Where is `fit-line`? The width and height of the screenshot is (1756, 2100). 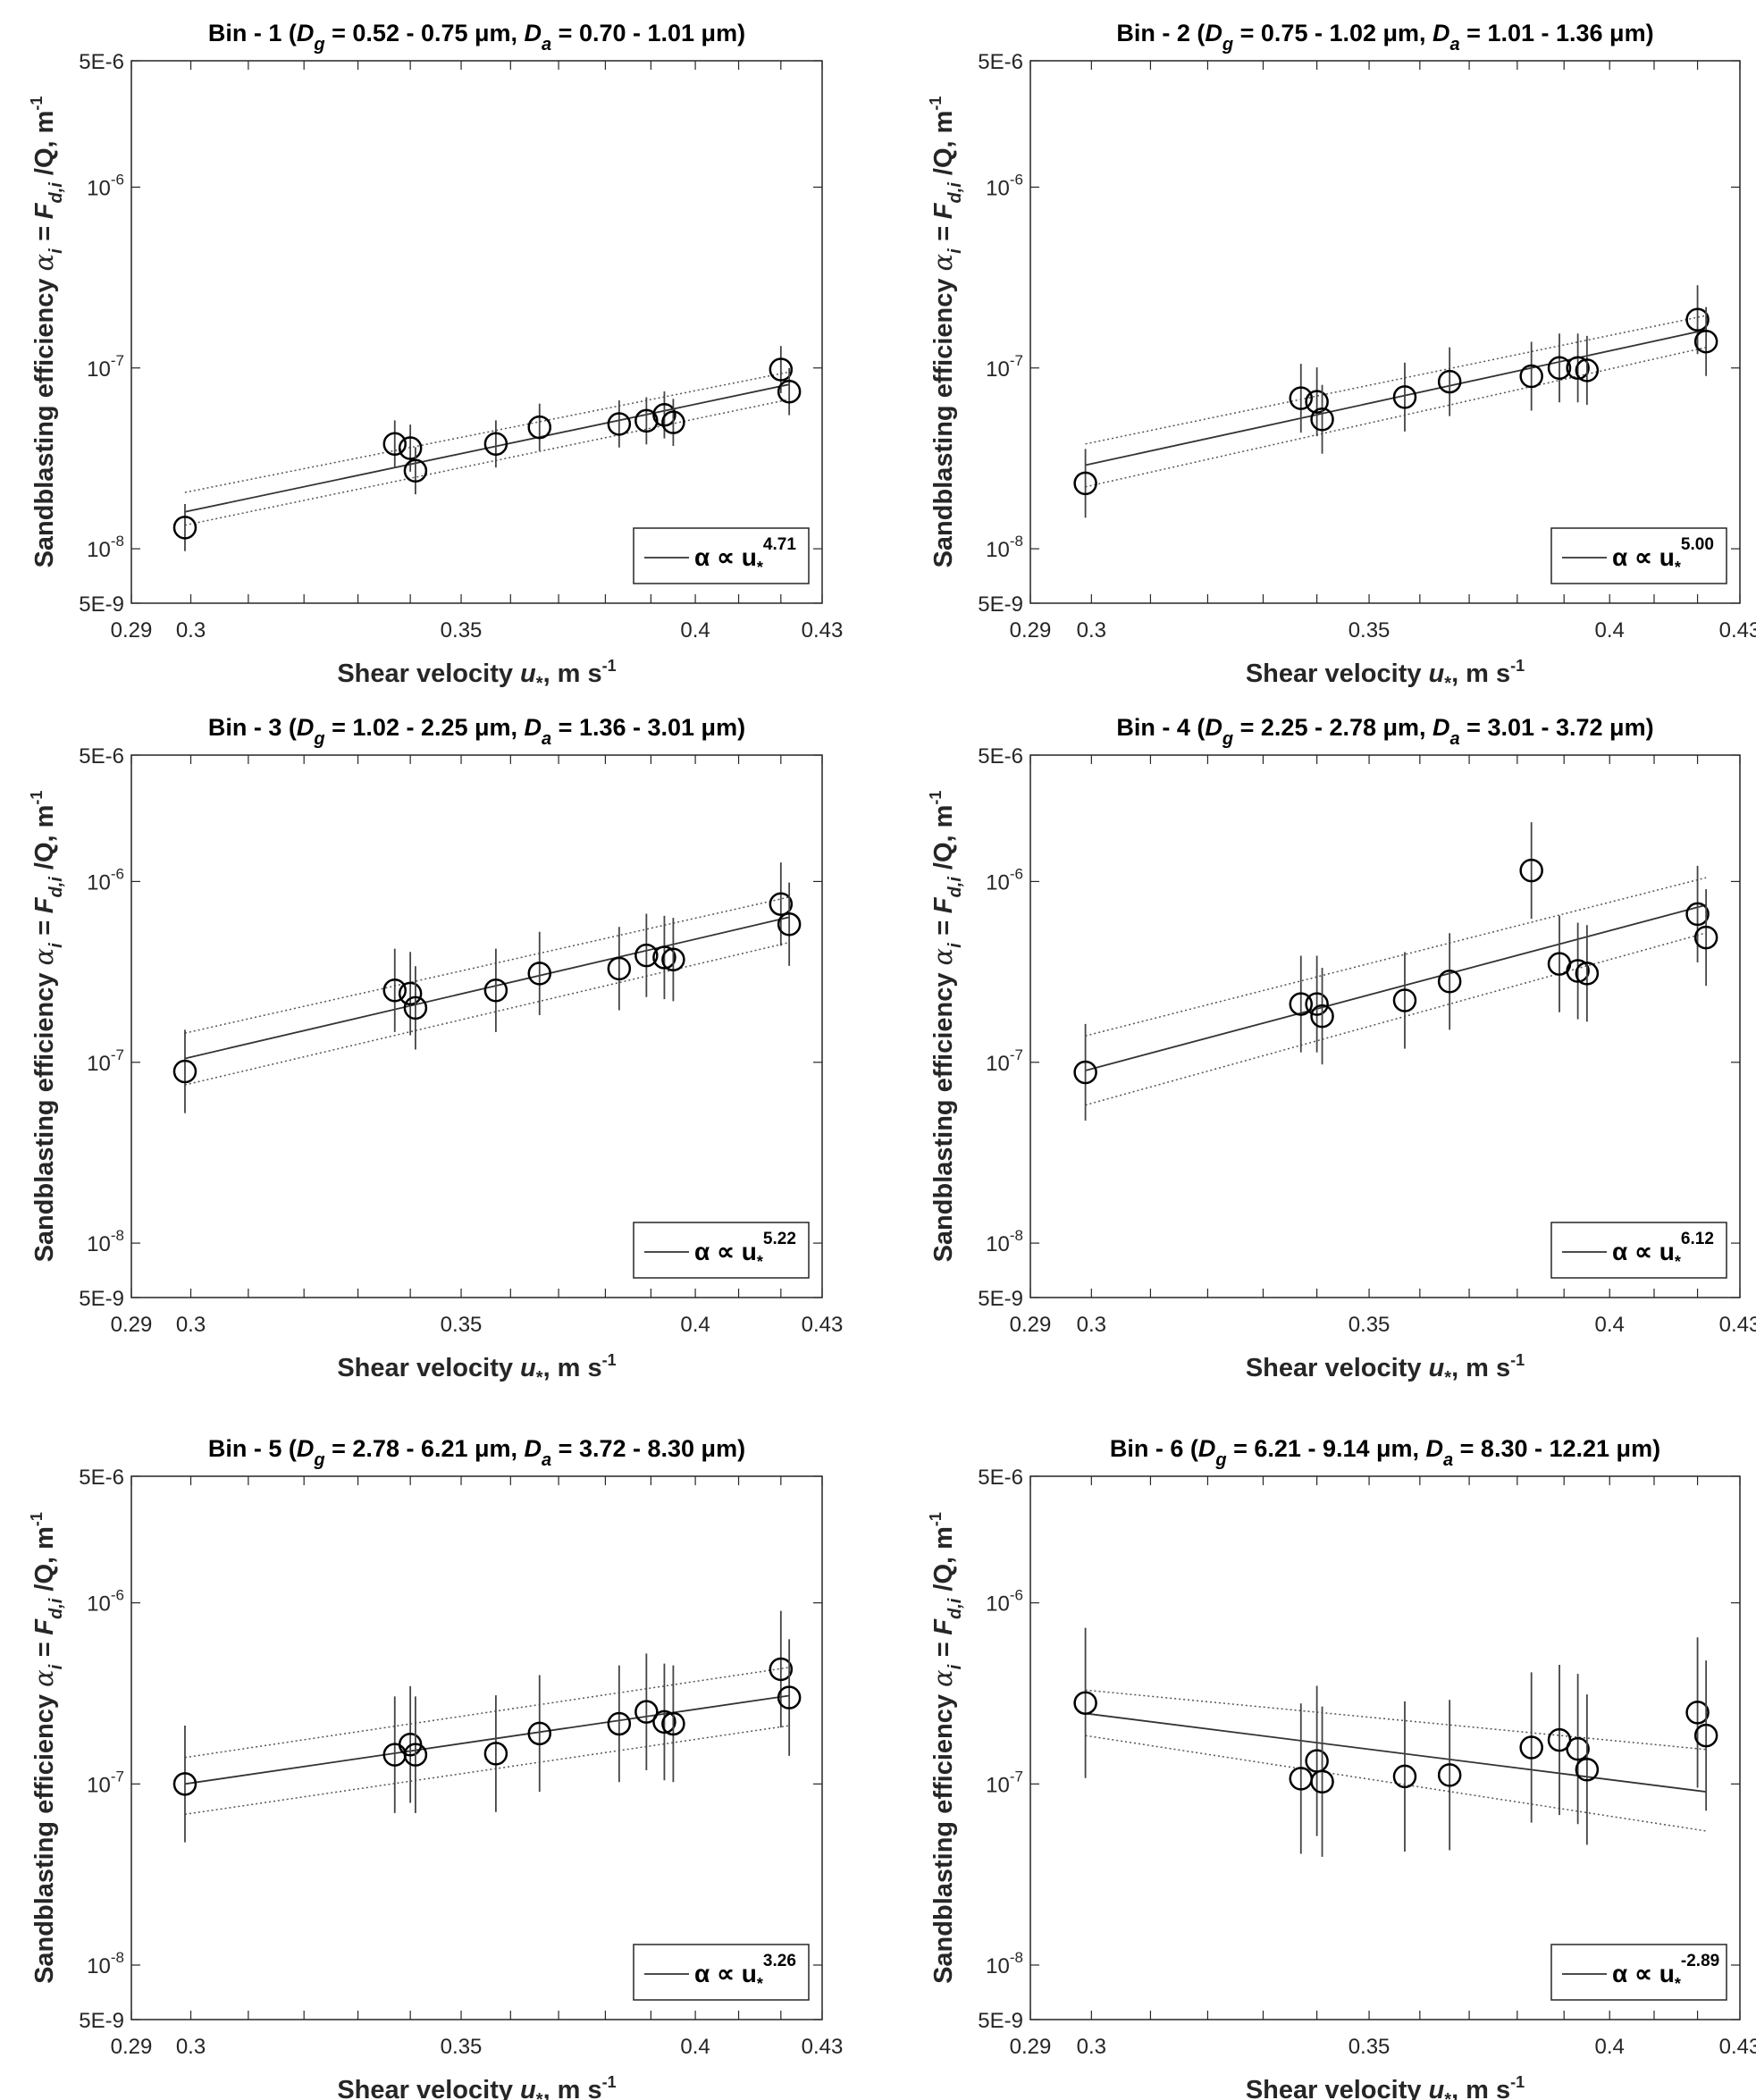
fit-line is located at coordinates (1396, 987).